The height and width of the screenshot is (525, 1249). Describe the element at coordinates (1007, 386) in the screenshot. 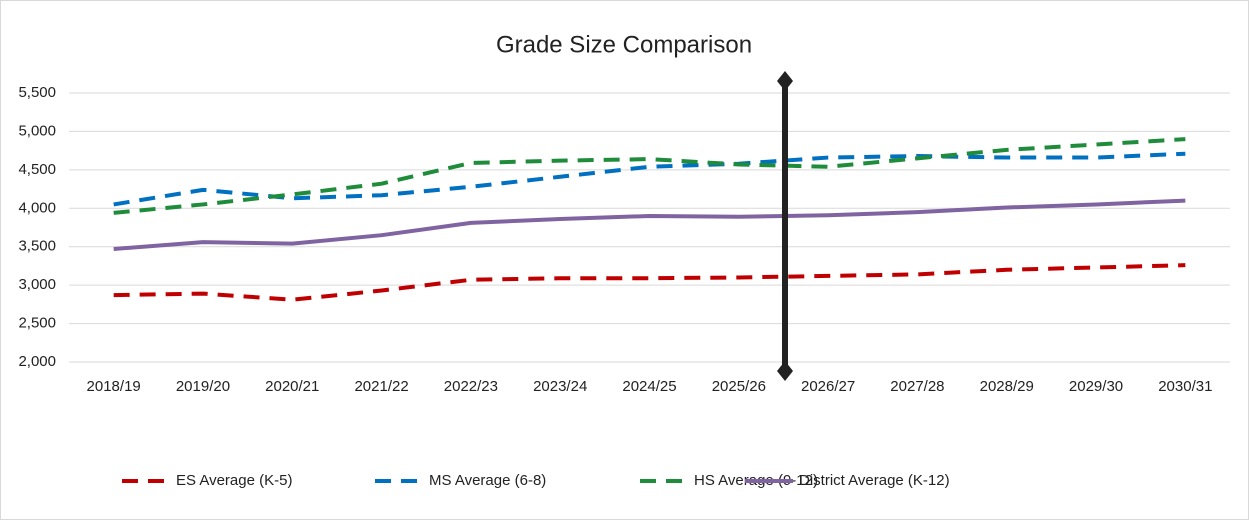

I see `x-tick-label: 2028/29` at that location.